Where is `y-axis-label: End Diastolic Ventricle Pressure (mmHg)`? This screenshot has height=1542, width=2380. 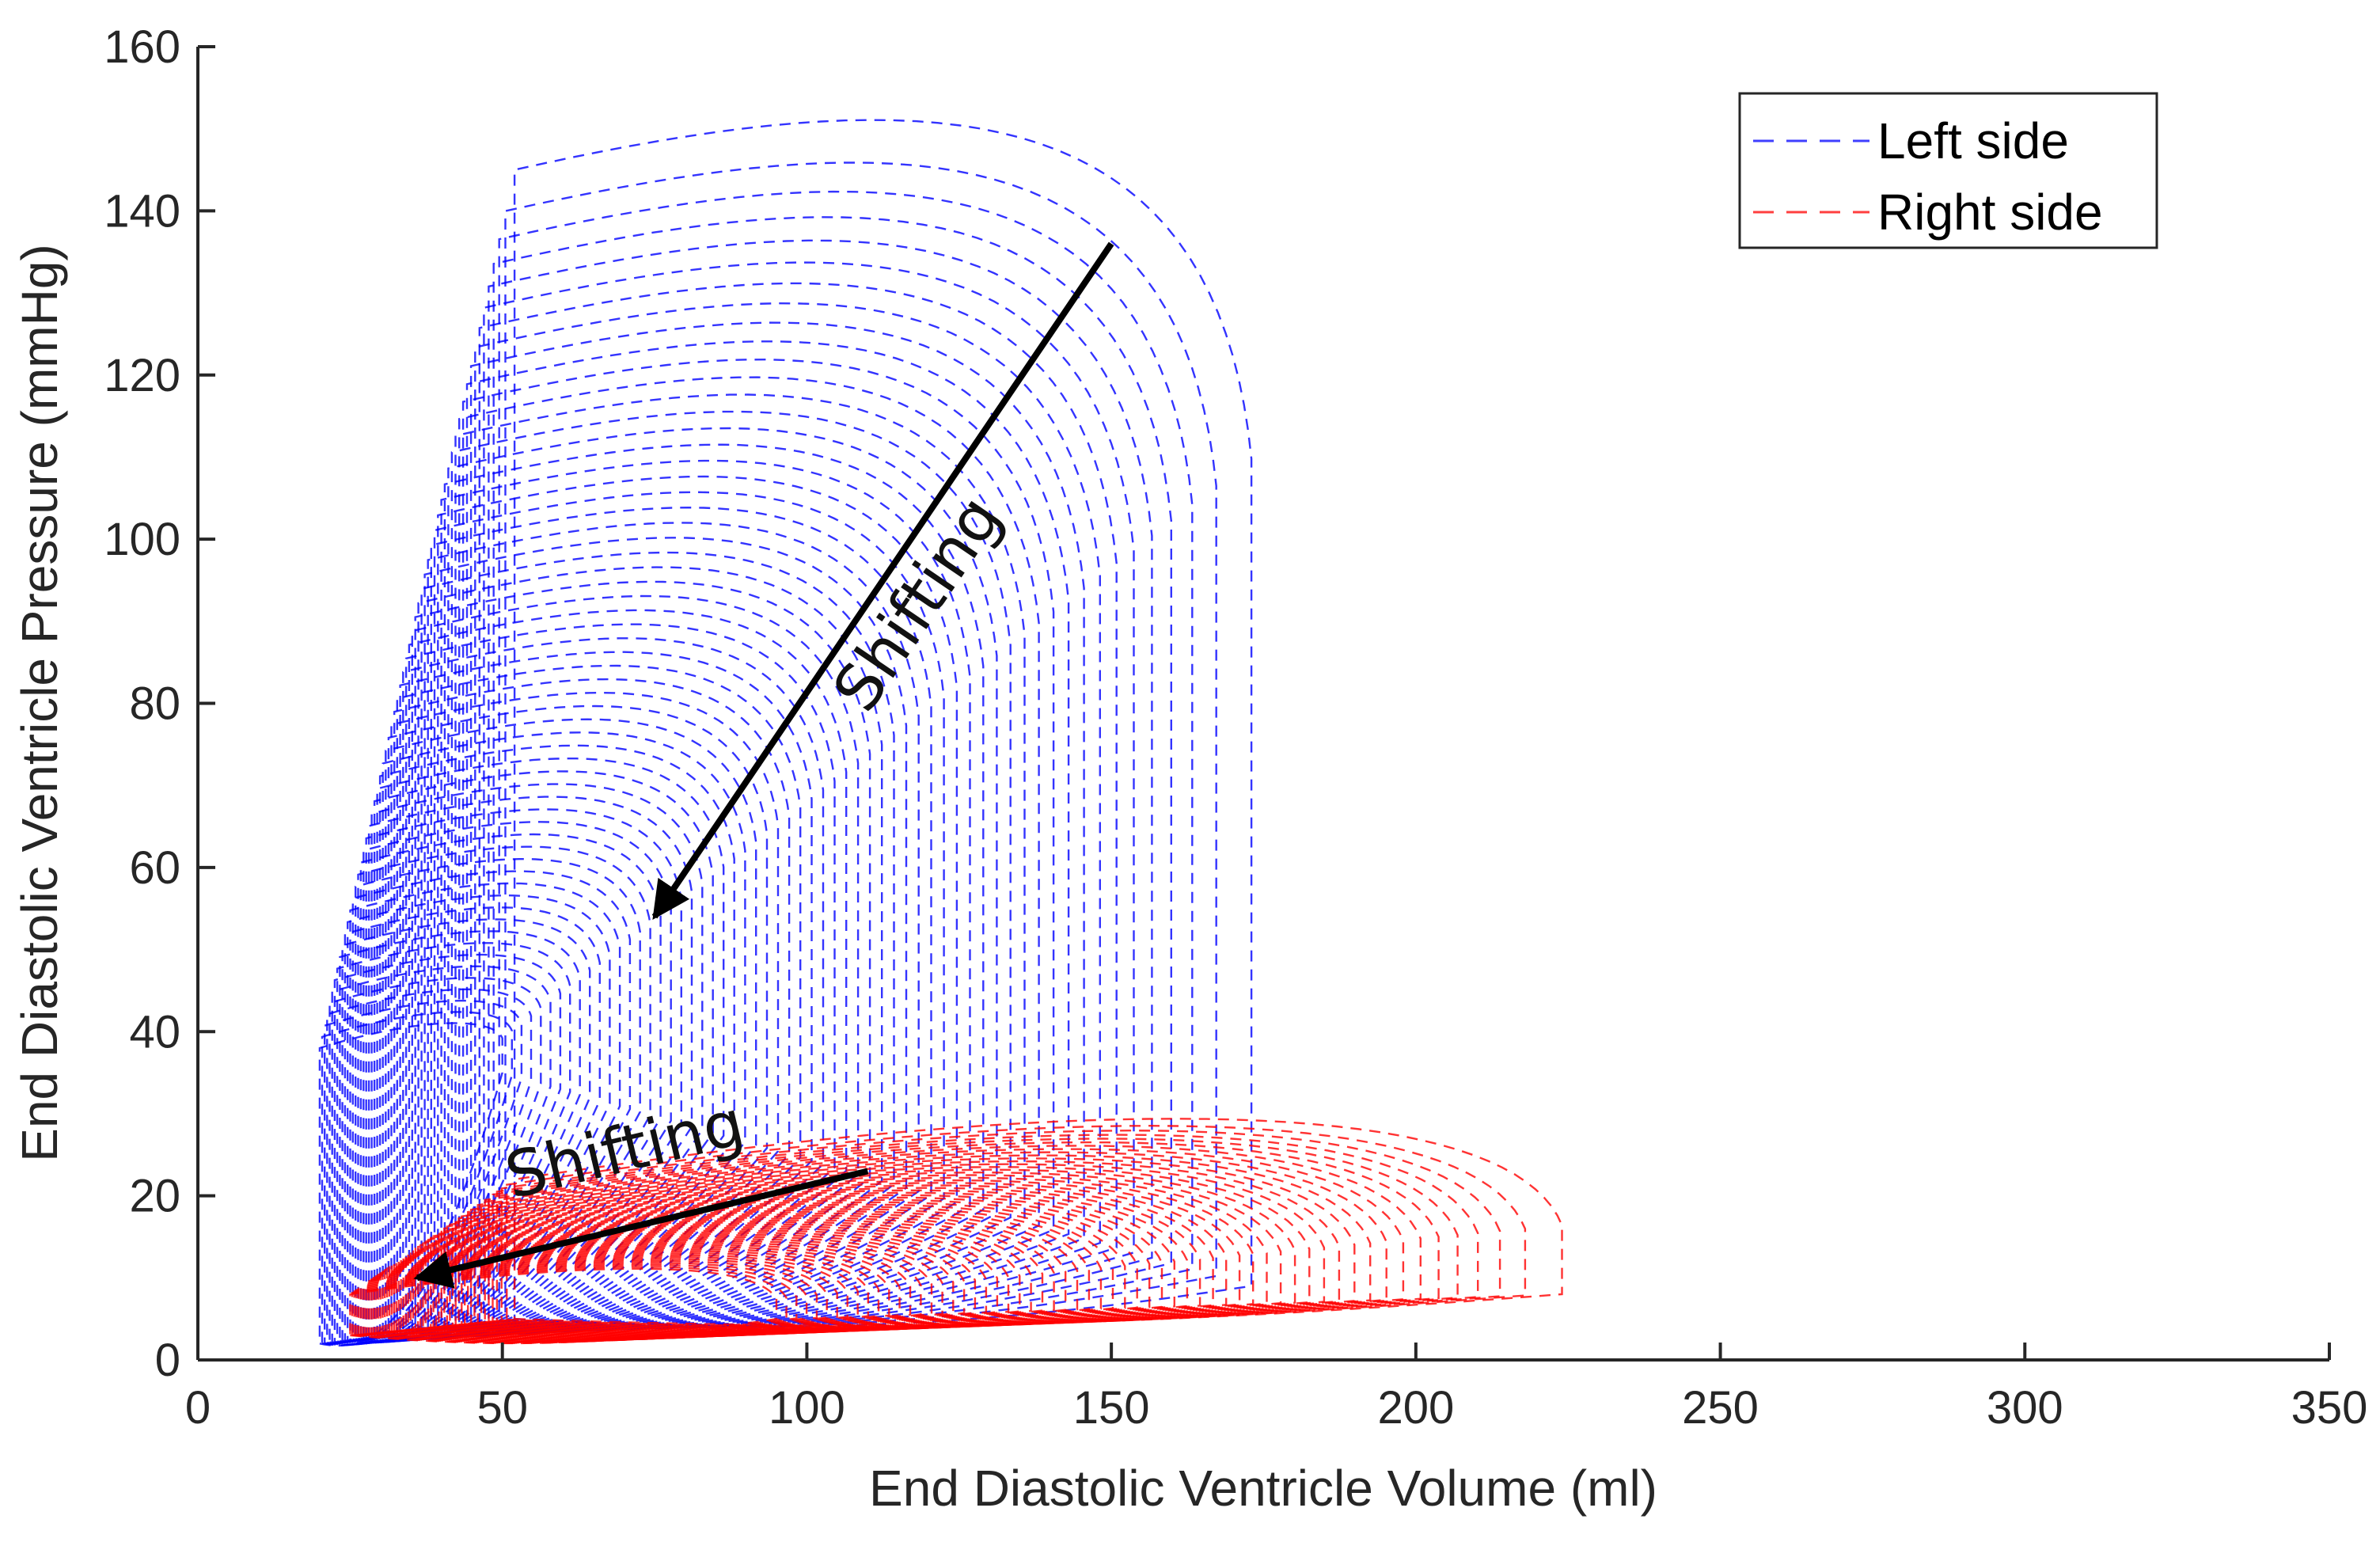 y-axis-label: End Diastolic Ventricle Pressure (mmHg) is located at coordinates (39, 702).